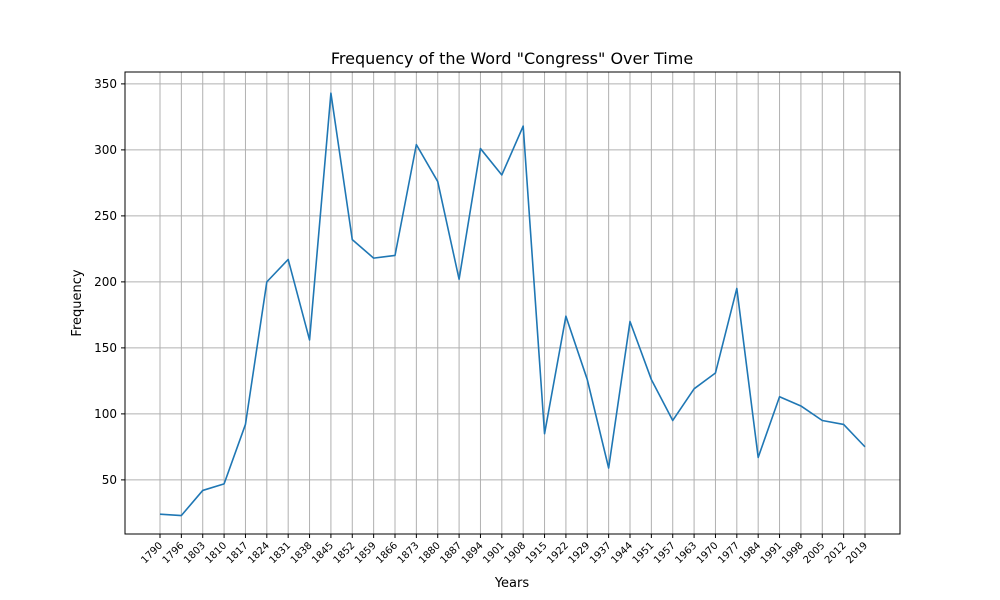 This screenshot has height=600, width=1000. I want to click on x-tick-label: 1922, so click(558, 553).